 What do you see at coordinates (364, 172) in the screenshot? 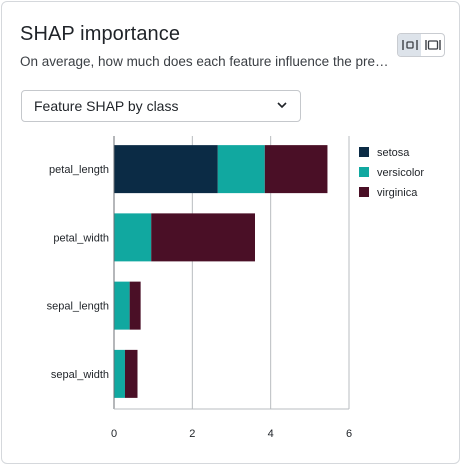
I see `legend-swatch-versicolor` at bounding box center [364, 172].